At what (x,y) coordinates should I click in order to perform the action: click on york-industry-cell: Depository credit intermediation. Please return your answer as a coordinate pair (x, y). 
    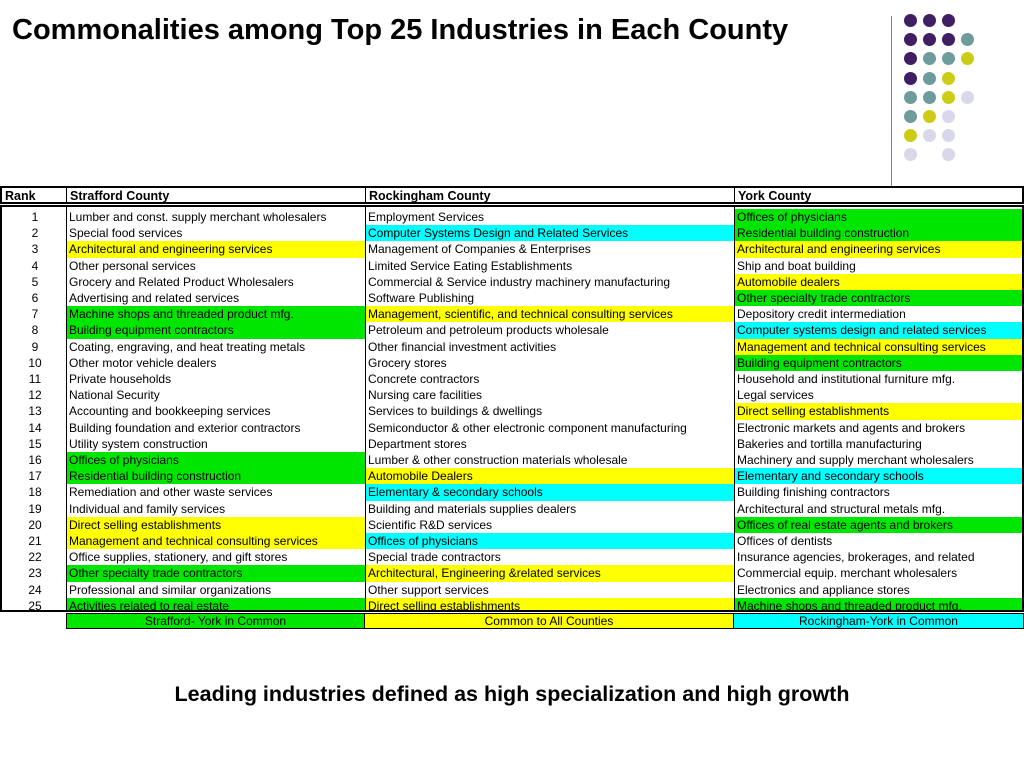
    Looking at the image, I should click on (821, 314).